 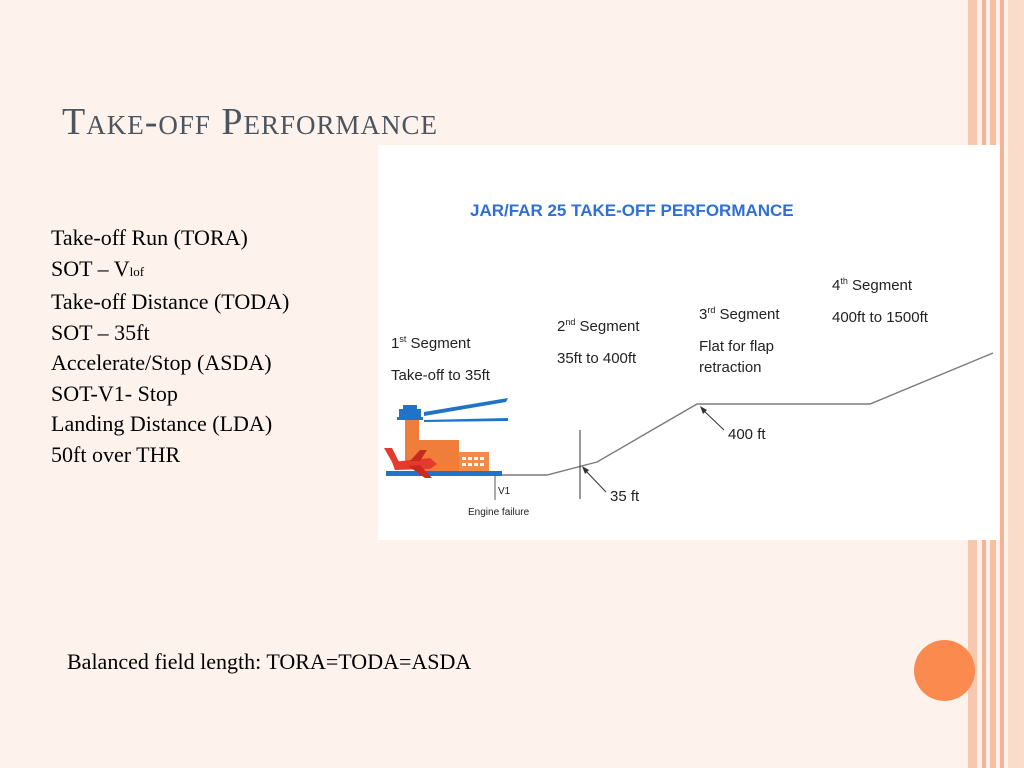 What do you see at coordinates (739, 314) in the screenshot?
I see `segment-3-heading: 3rd Segment` at bounding box center [739, 314].